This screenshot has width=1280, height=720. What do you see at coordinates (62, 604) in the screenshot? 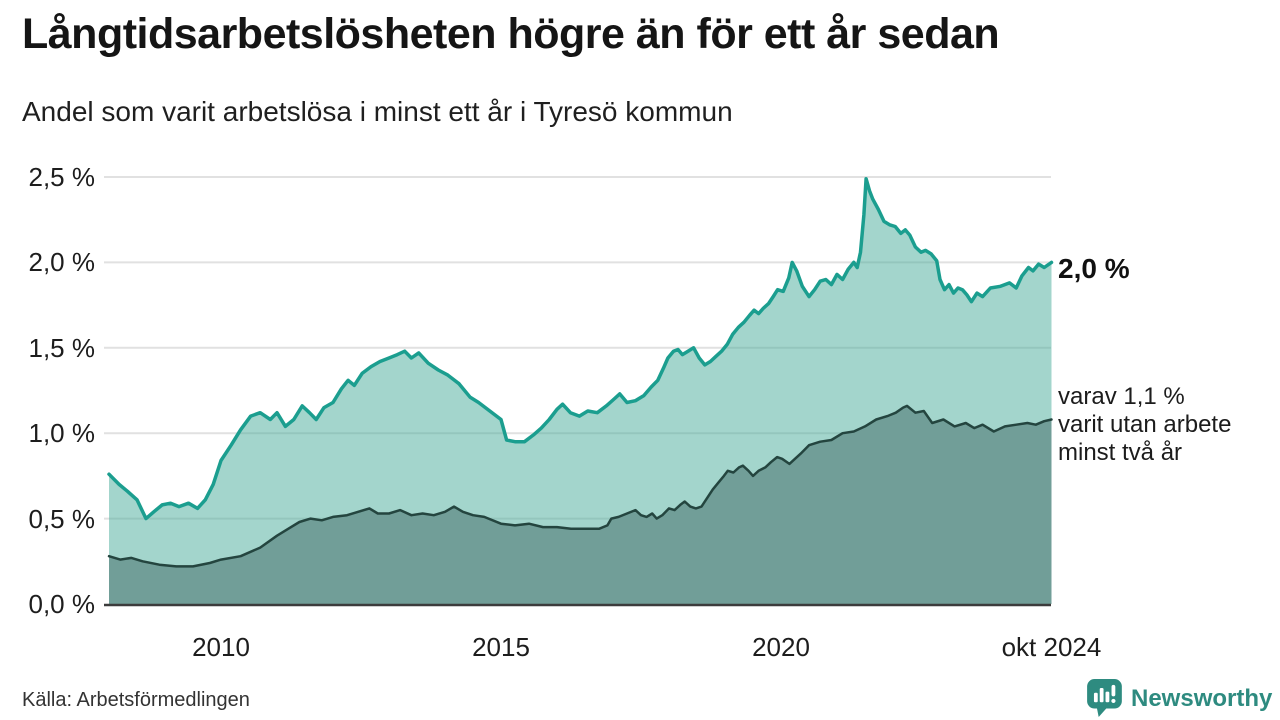
I see `y-axis-label: 0,0 %` at bounding box center [62, 604].